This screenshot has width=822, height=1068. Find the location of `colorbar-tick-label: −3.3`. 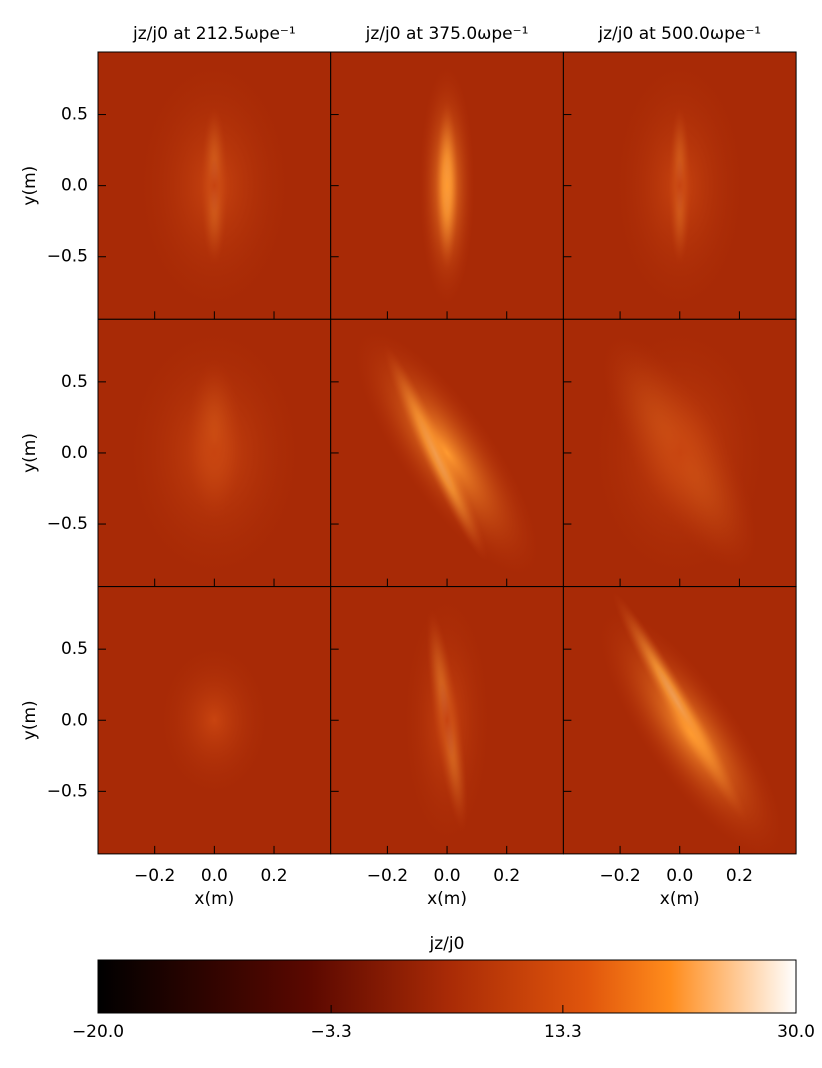

colorbar-tick-label: −3.3 is located at coordinates (330, 1032).